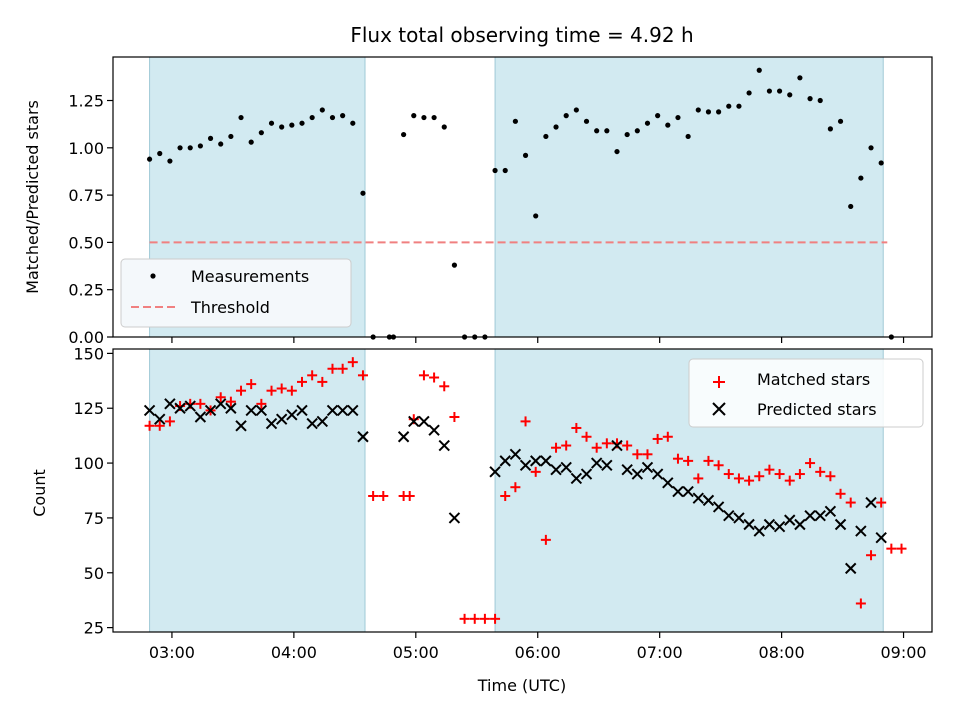 This screenshot has width=960, height=720. Describe the element at coordinates (86, 242) in the screenshot. I see `y-tick-label: 0.50` at that location.